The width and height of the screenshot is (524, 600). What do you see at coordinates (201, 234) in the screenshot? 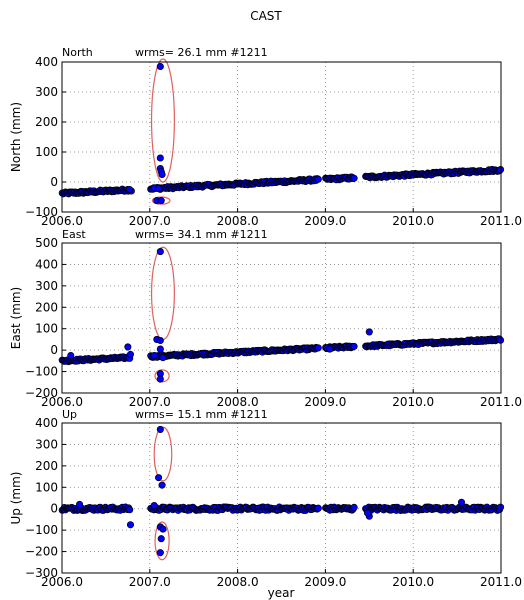
I see `panel-stats: wrms= 34.1 mm #1211` at bounding box center [201, 234].